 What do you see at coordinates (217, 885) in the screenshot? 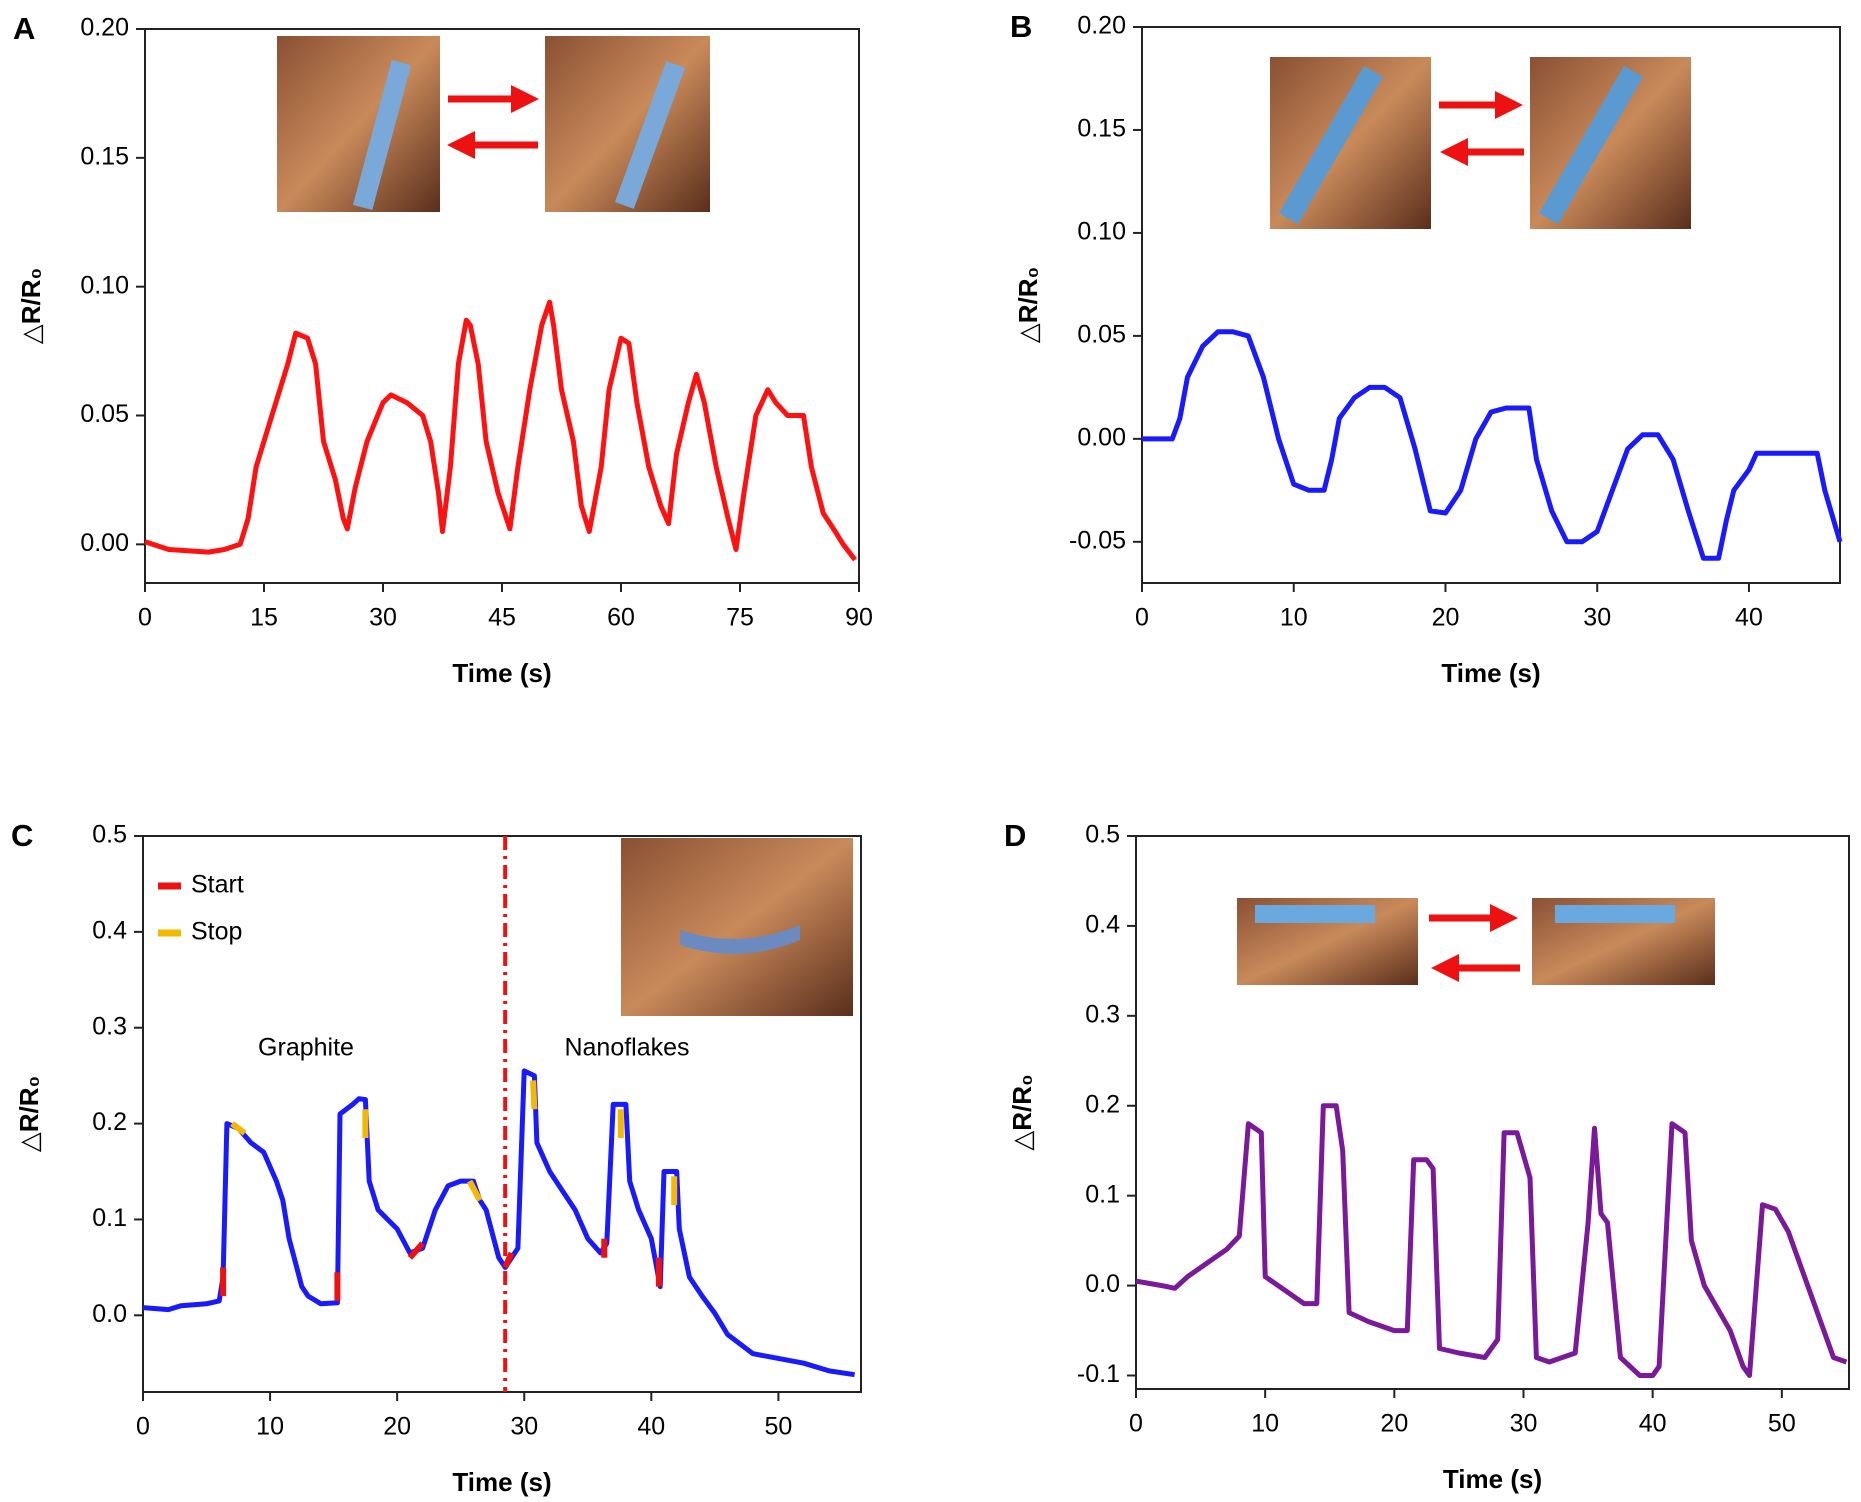
I see `legend-label: Start` at bounding box center [217, 885].